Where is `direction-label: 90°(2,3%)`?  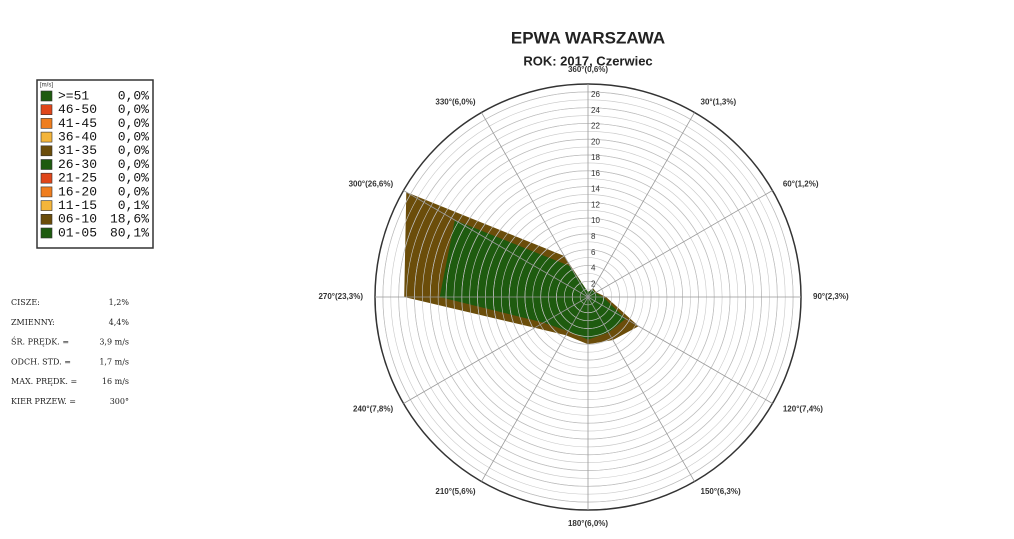
direction-label: 90°(2,3%) is located at coordinates (831, 296).